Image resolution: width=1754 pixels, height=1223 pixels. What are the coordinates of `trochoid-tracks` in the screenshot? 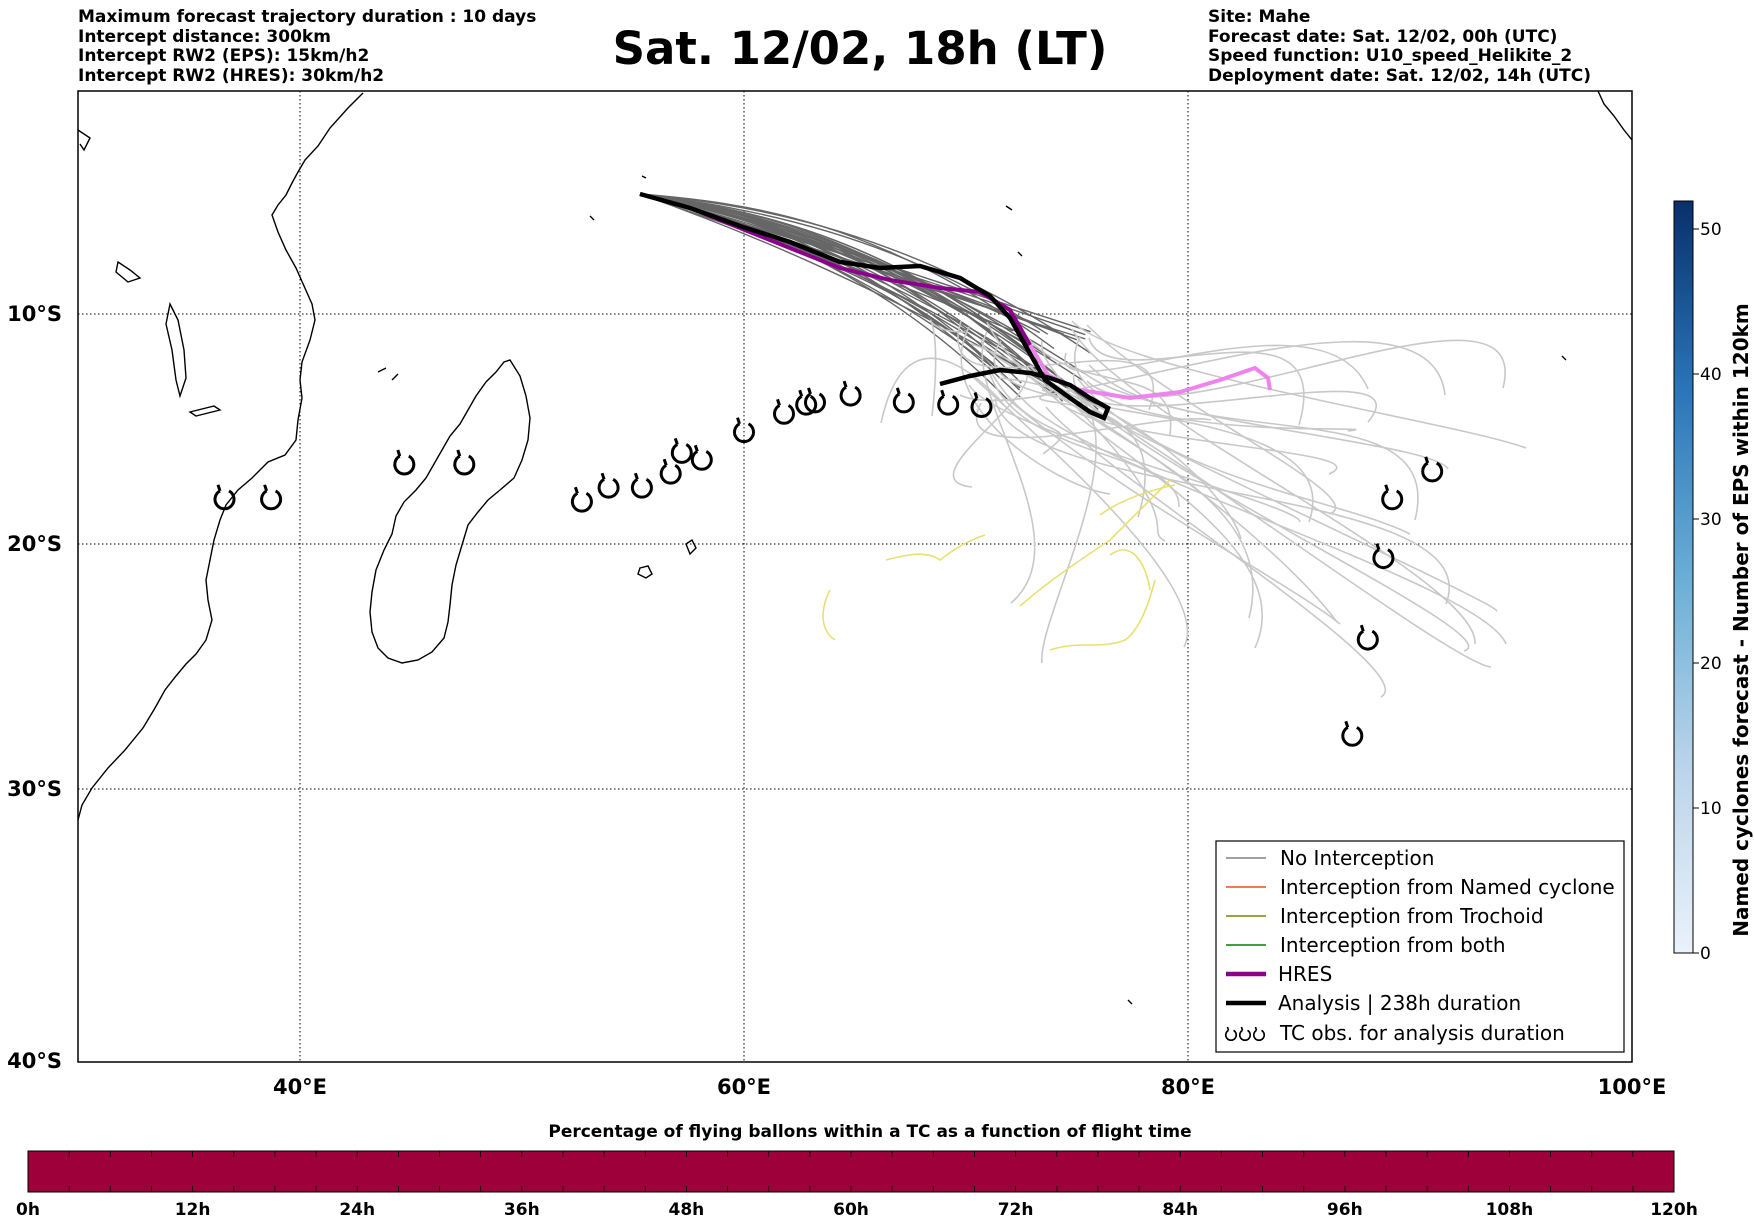 It's located at (999, 565).